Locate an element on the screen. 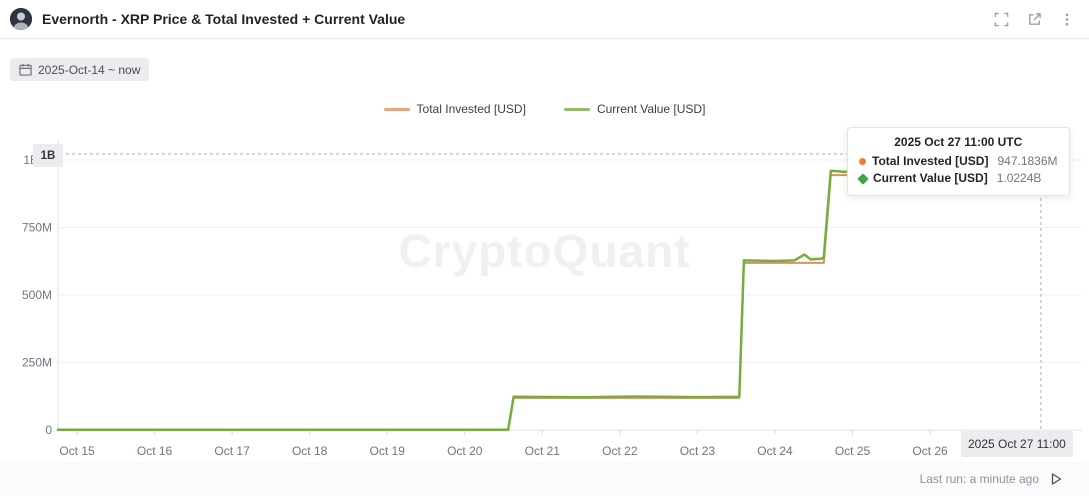 The image size is (1089, 496). cryptoquant-watermark: CryptoQuant is located at coordinates (544, 251).